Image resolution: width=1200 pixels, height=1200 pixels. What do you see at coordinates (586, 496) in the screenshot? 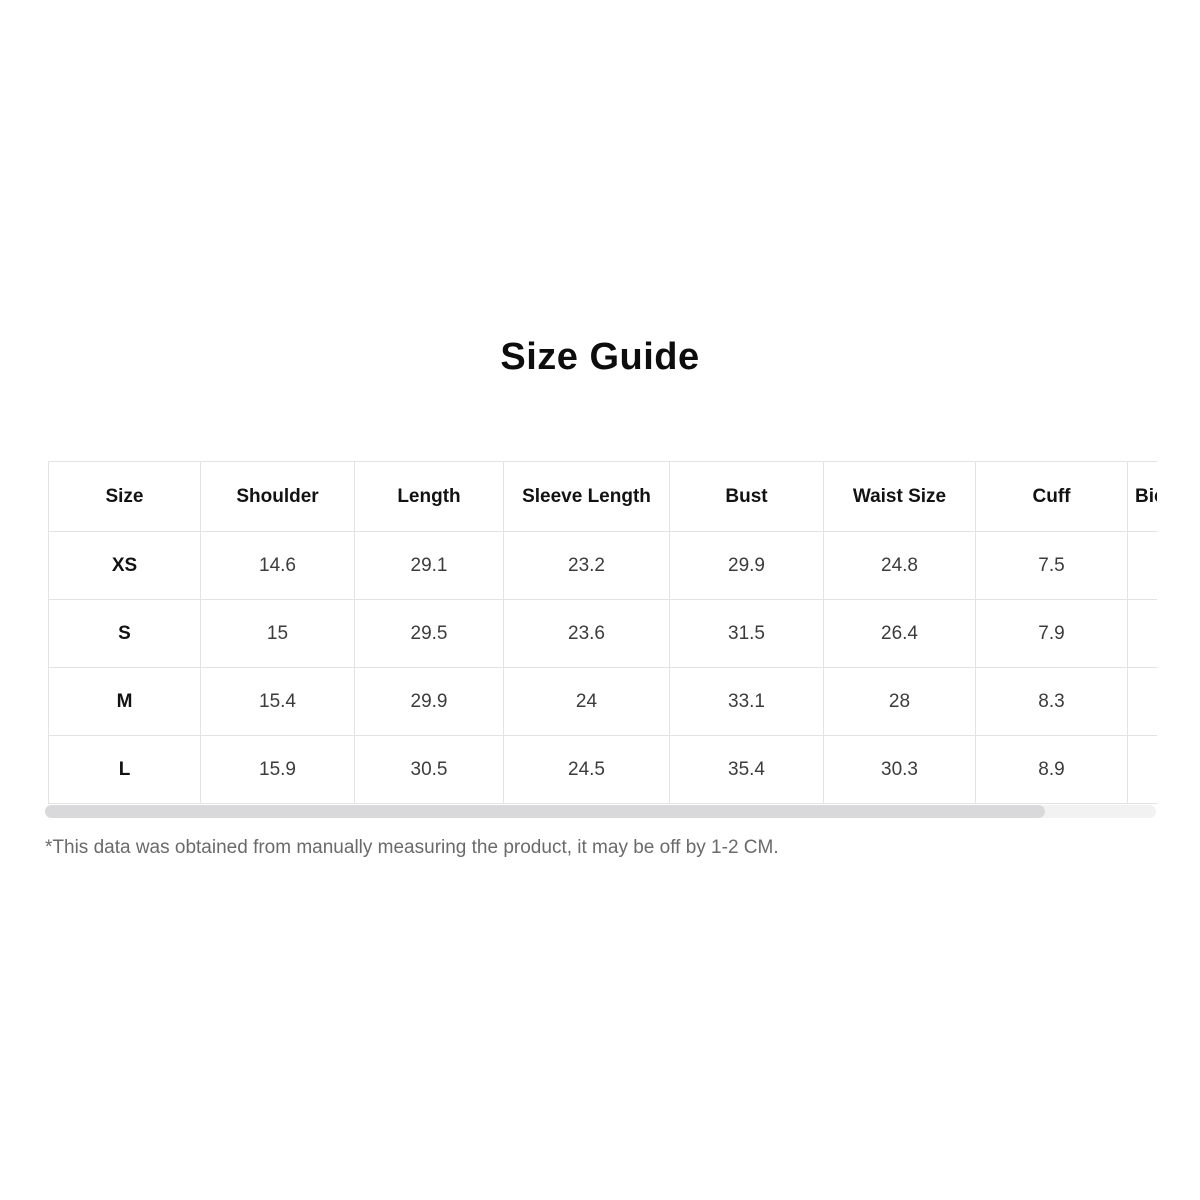
I see `column-header-sleeve-length: Sleeve Length` at bounding box center [586, 496].